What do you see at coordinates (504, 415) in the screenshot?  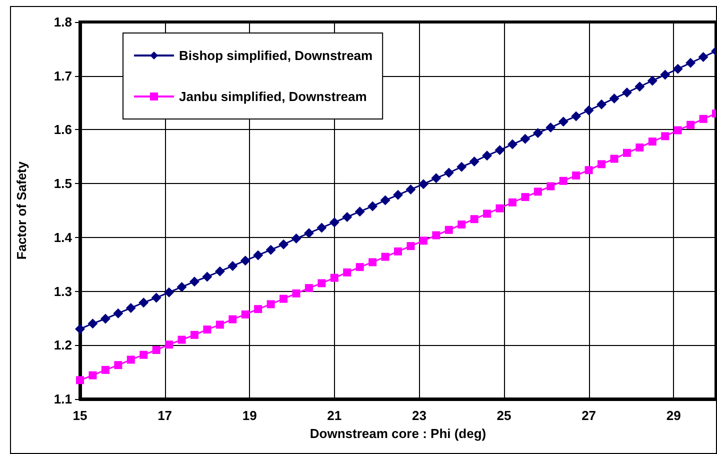 I see `x-tick-label: 25` at bounding box center [504, 415].